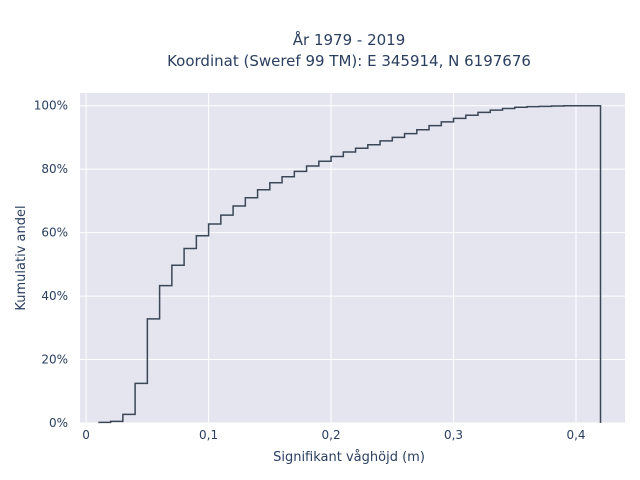 This screenshot has width=640, height=480. What do you see at coordinates (51, 106) in the screenshot?
I see `y-tick-label: 100%` at bounding box center [51, 106].